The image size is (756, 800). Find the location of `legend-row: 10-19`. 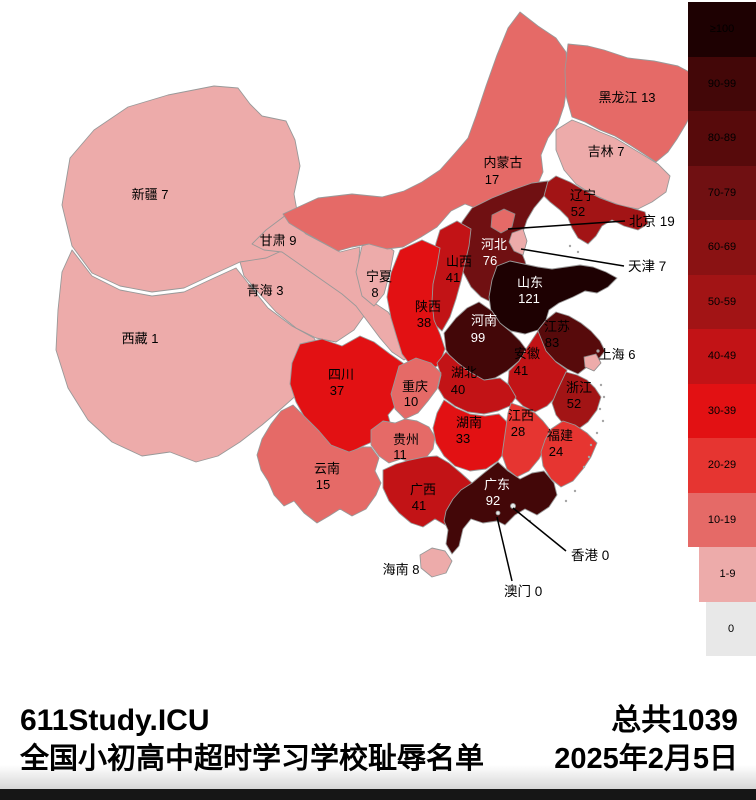

legend-row: 10-19 is located at coordinates (722, 519).